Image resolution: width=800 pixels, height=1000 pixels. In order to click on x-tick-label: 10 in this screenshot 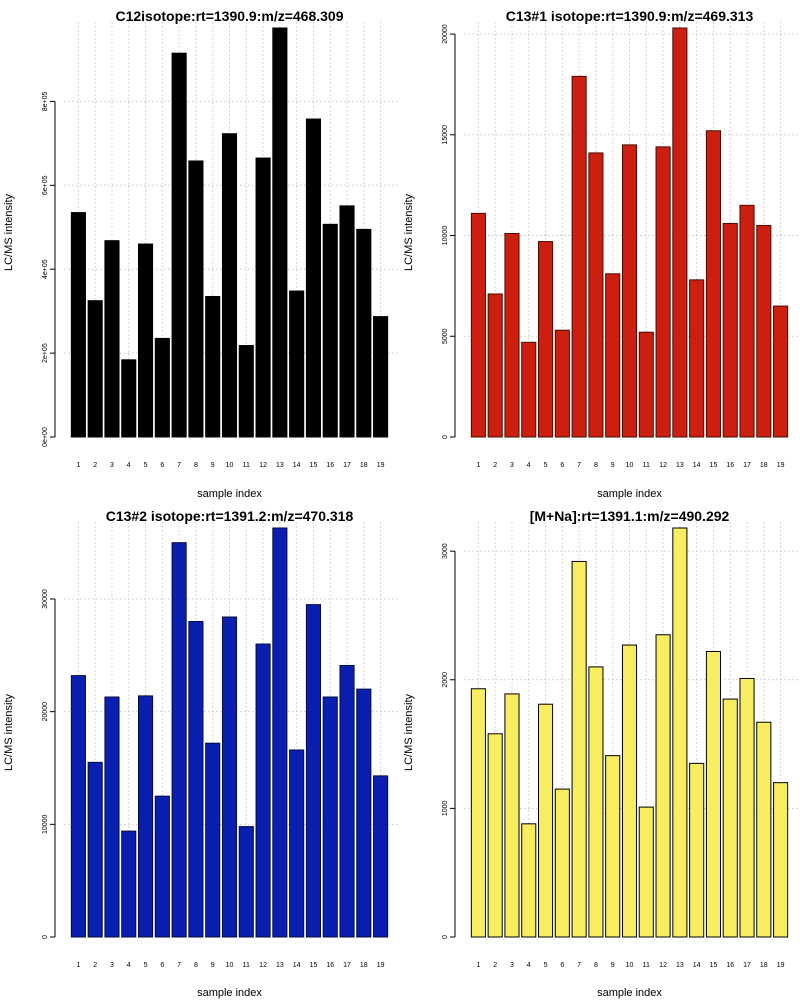, I will do `click(630, 465)`.